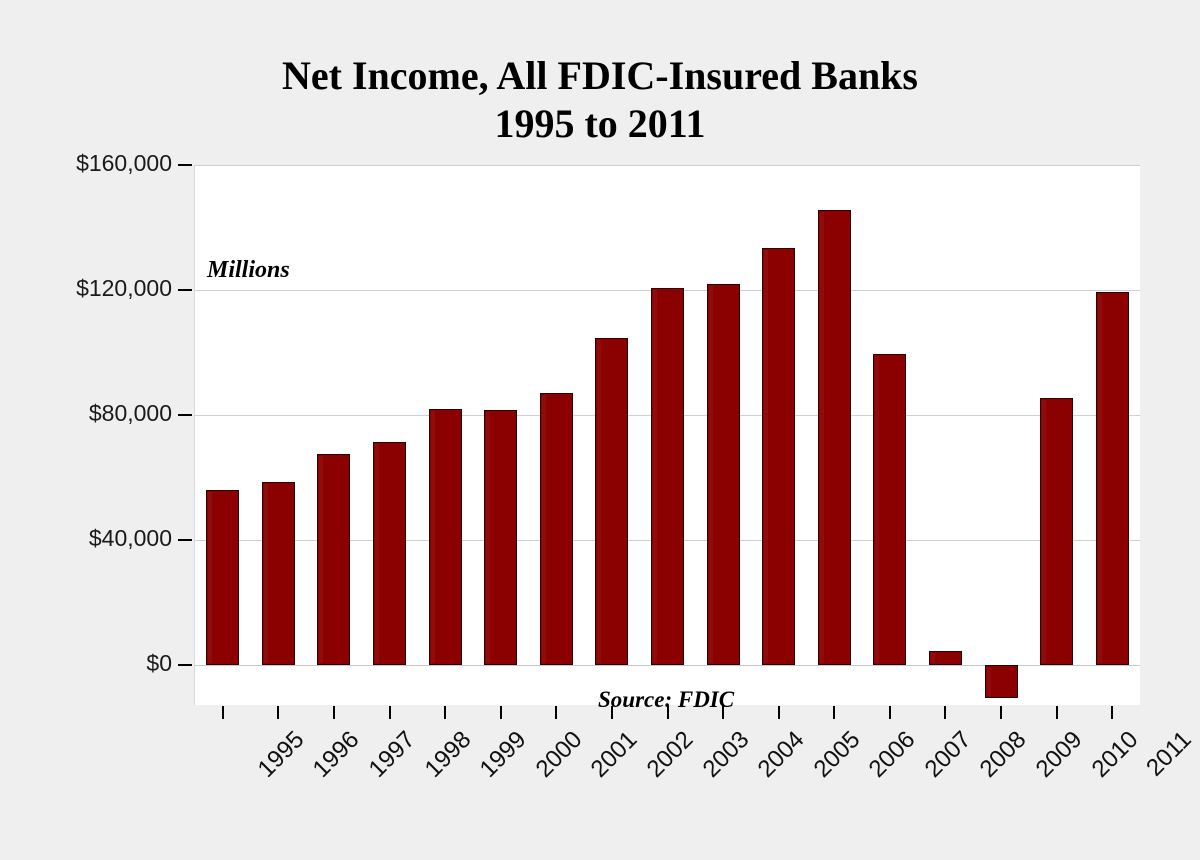 This screenshot has height=860, width=1200. What do you see at coordinates (725, 754) in the screenshot?
I see `x-axis-tick-label-2003: 2003` at bounding box center [725, 754].